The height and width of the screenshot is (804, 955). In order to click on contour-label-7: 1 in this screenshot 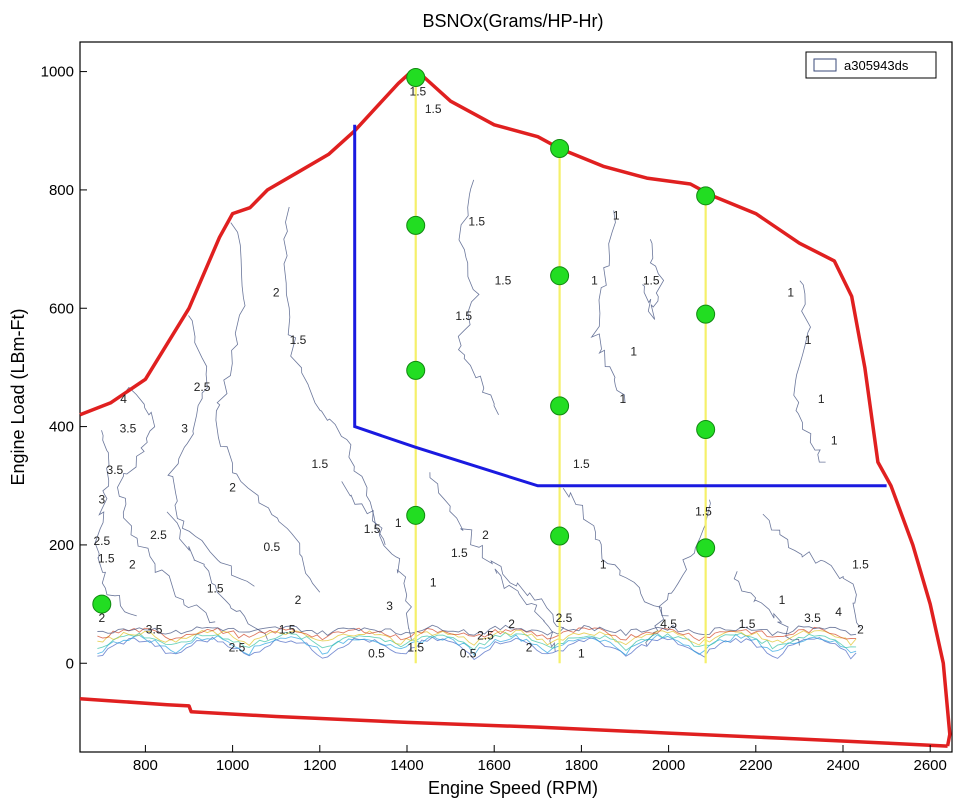, I will do `click(594, 281)`.